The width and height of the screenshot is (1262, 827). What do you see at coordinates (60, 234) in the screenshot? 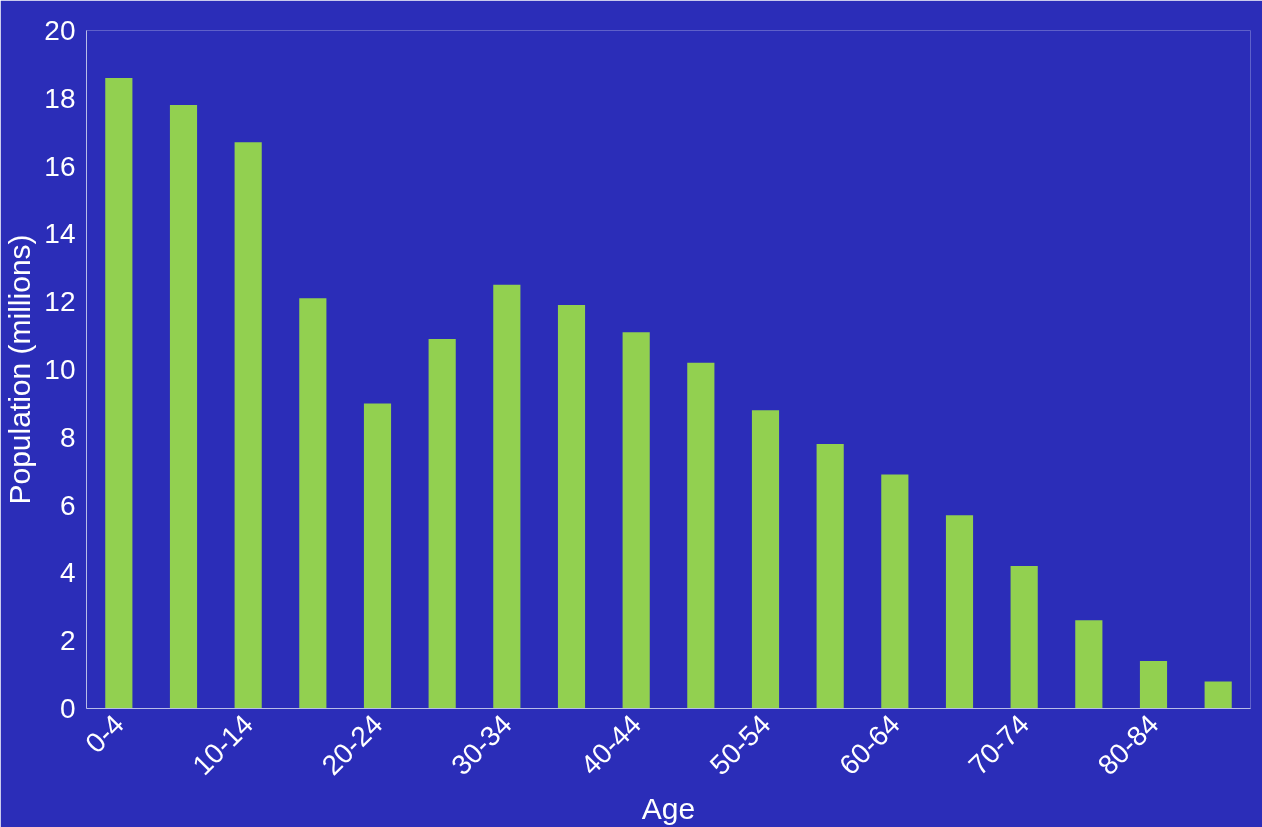
I see `y-tick-label: 14` at bounding box center [60, 234].